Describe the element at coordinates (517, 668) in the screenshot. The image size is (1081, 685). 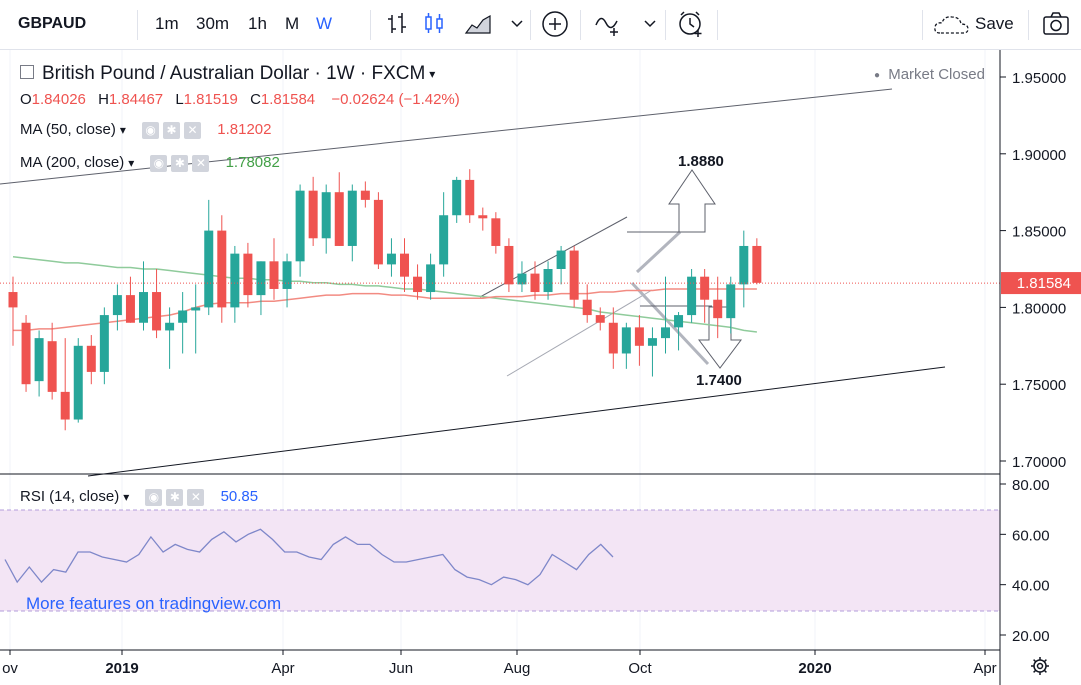
I see `time-axis-label: Aug` at that location.